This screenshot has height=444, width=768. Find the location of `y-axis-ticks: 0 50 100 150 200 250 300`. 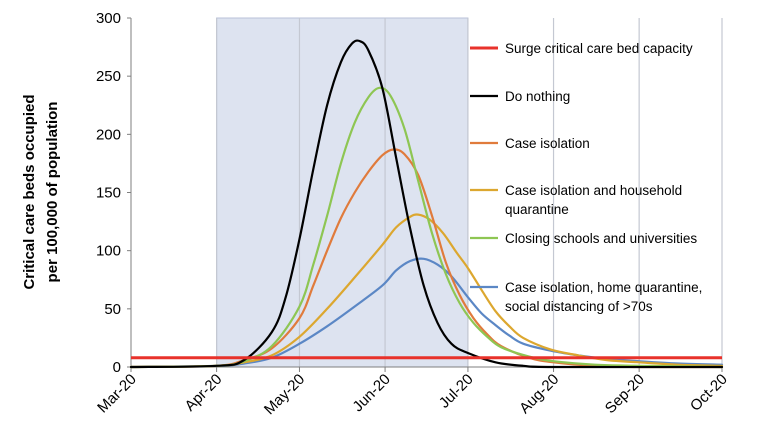

y-axis-ticks: 0 50 100 150 200 250 300 is located at coordinates (113, 193).